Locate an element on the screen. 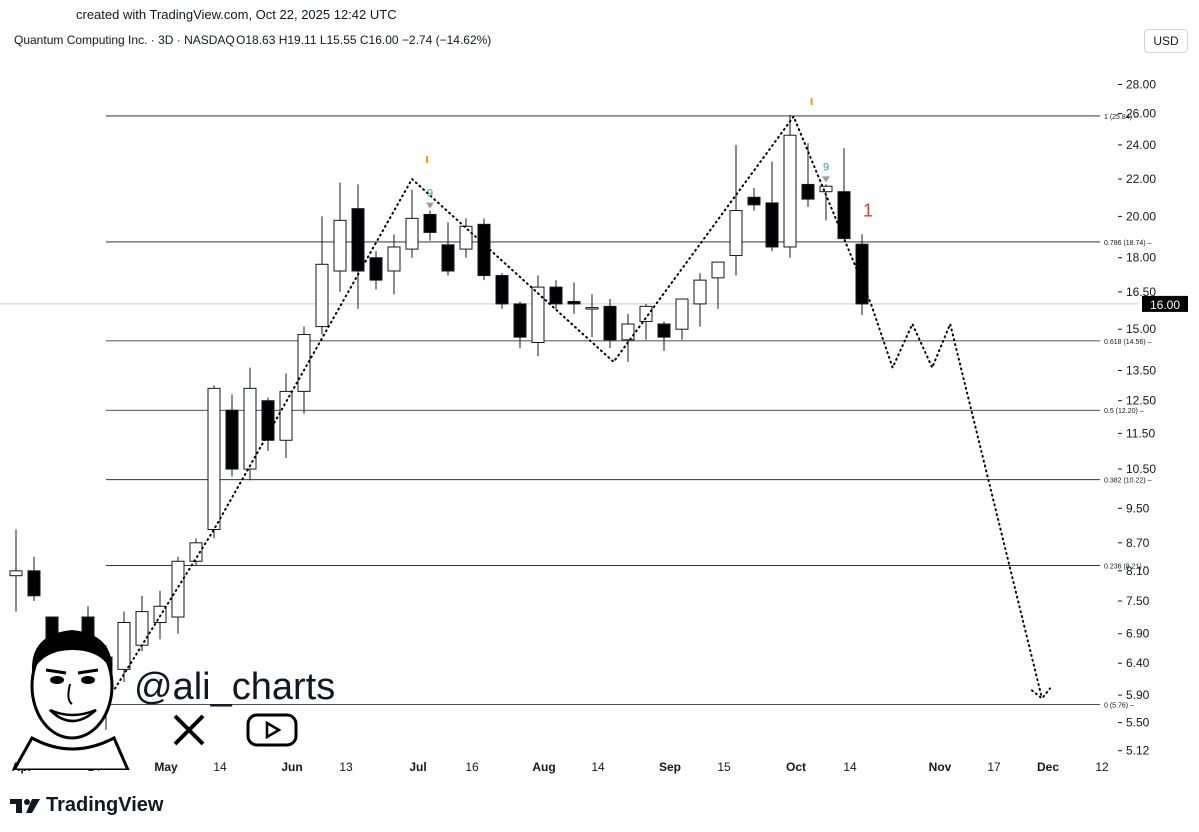  x-tick-label: May is located at coordinates (166, 767).